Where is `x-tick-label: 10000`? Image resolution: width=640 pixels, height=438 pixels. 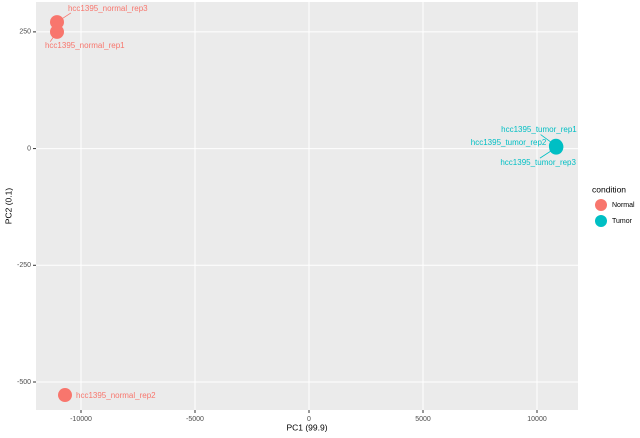
x-tick-label: 10000 is located at coordinates (537, 419).